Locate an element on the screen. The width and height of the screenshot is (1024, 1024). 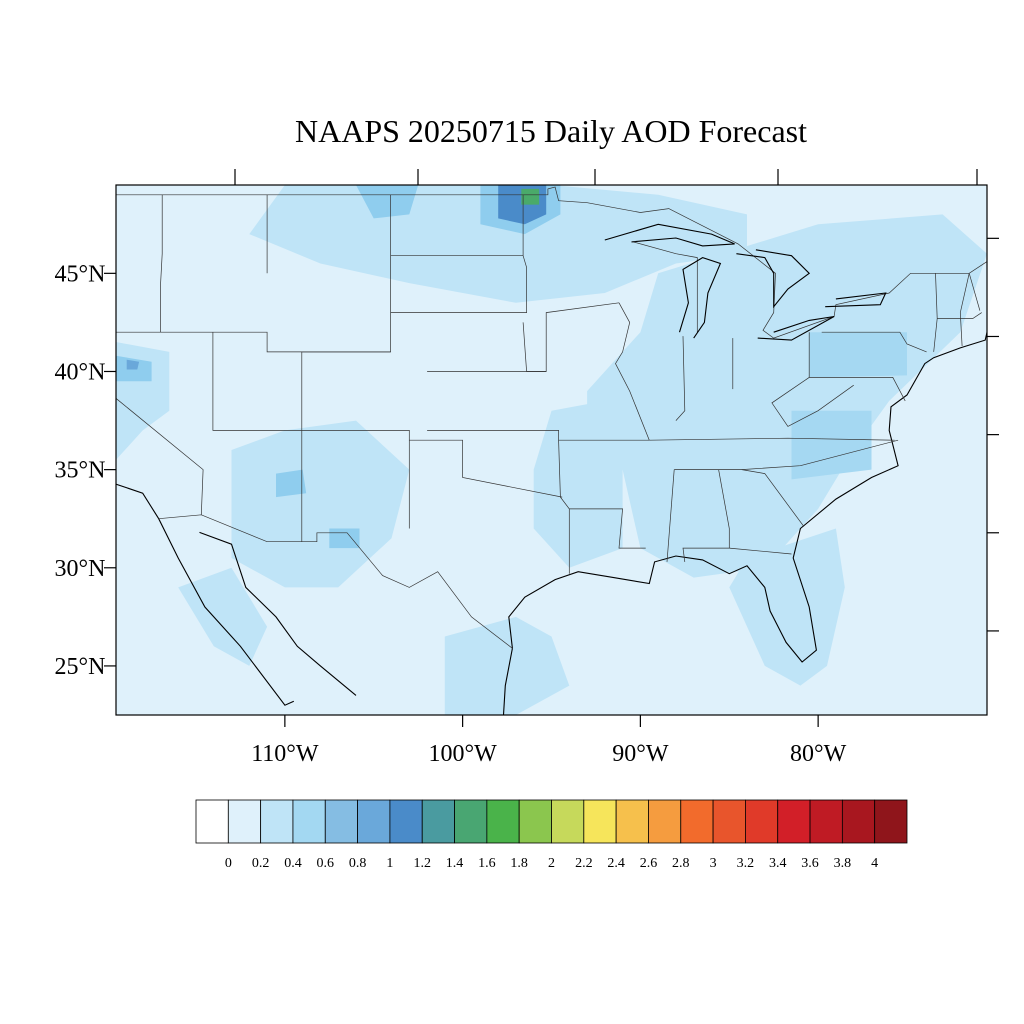
colorbar-label: 0 is located at coordinates (228, 863).